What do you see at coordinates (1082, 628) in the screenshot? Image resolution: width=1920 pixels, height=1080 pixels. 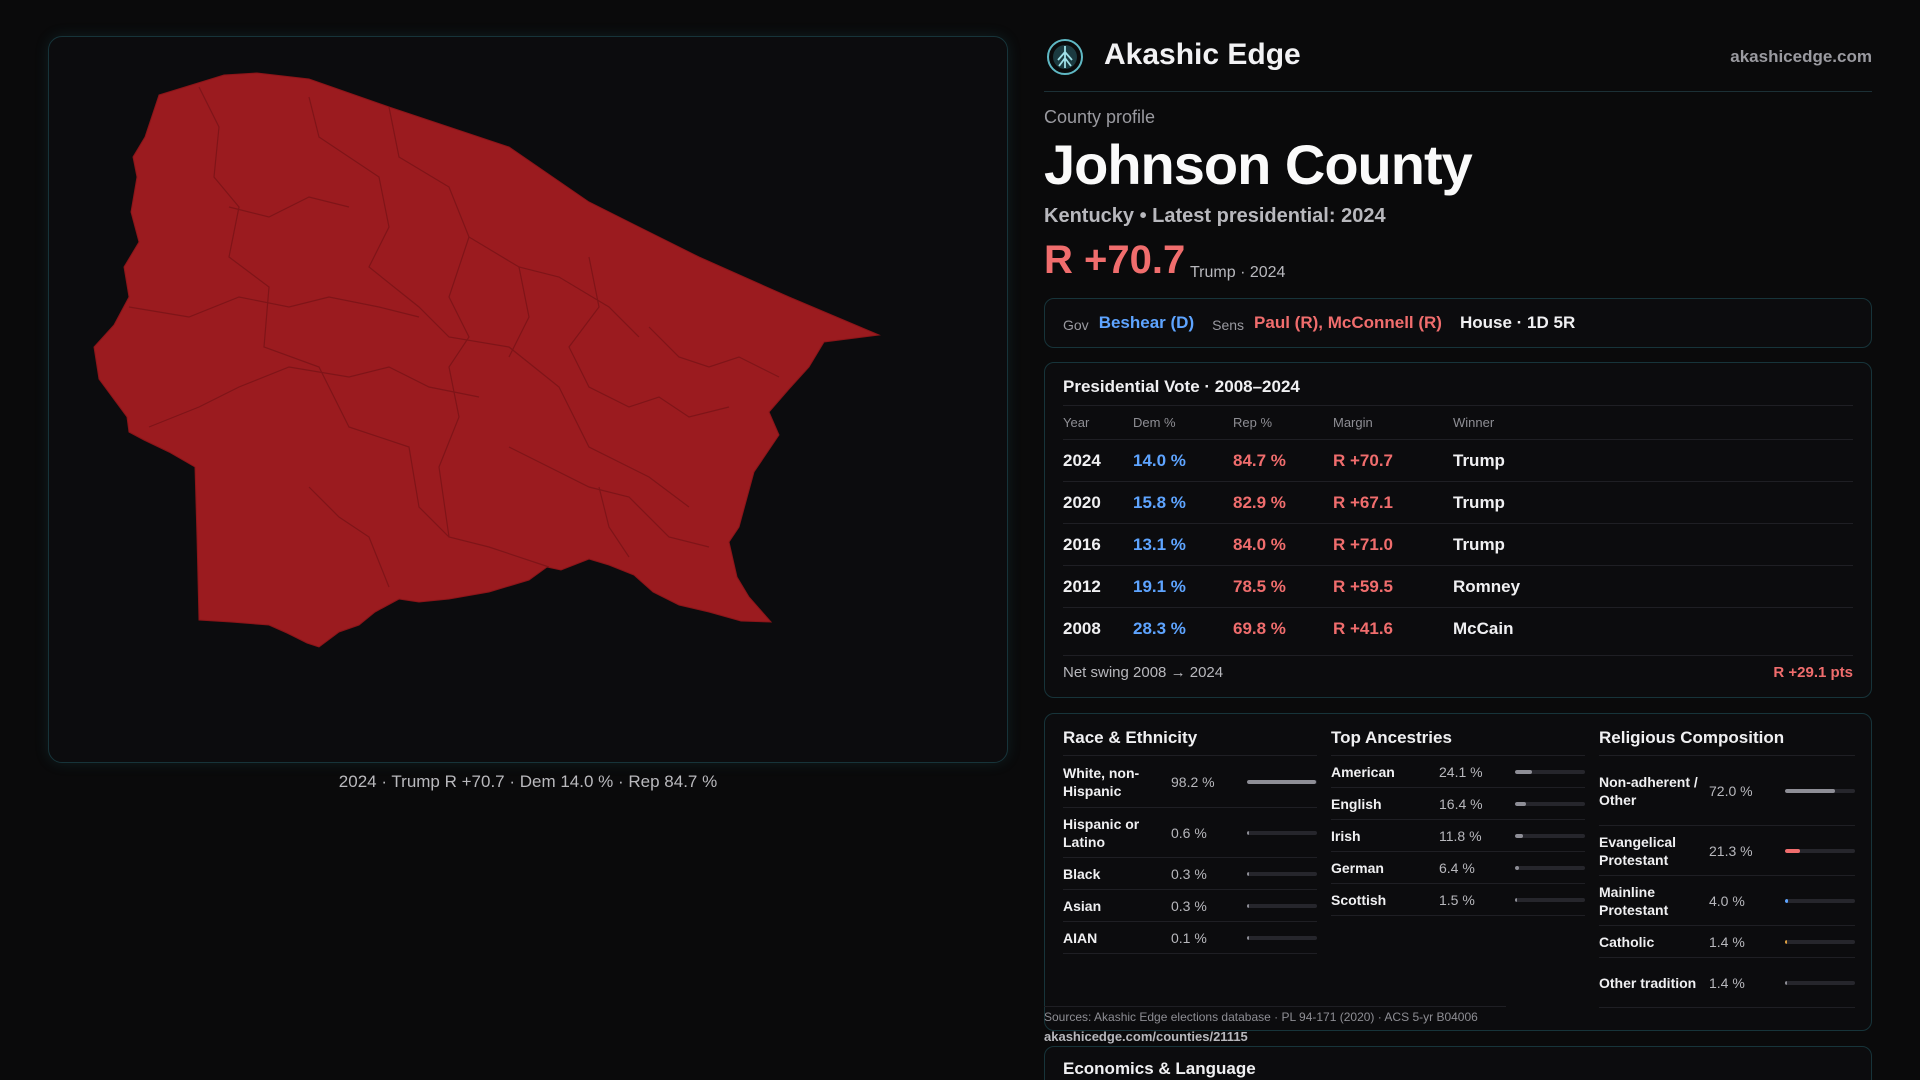 I see `row-year: 2008` at bounding box center [1082, 628].